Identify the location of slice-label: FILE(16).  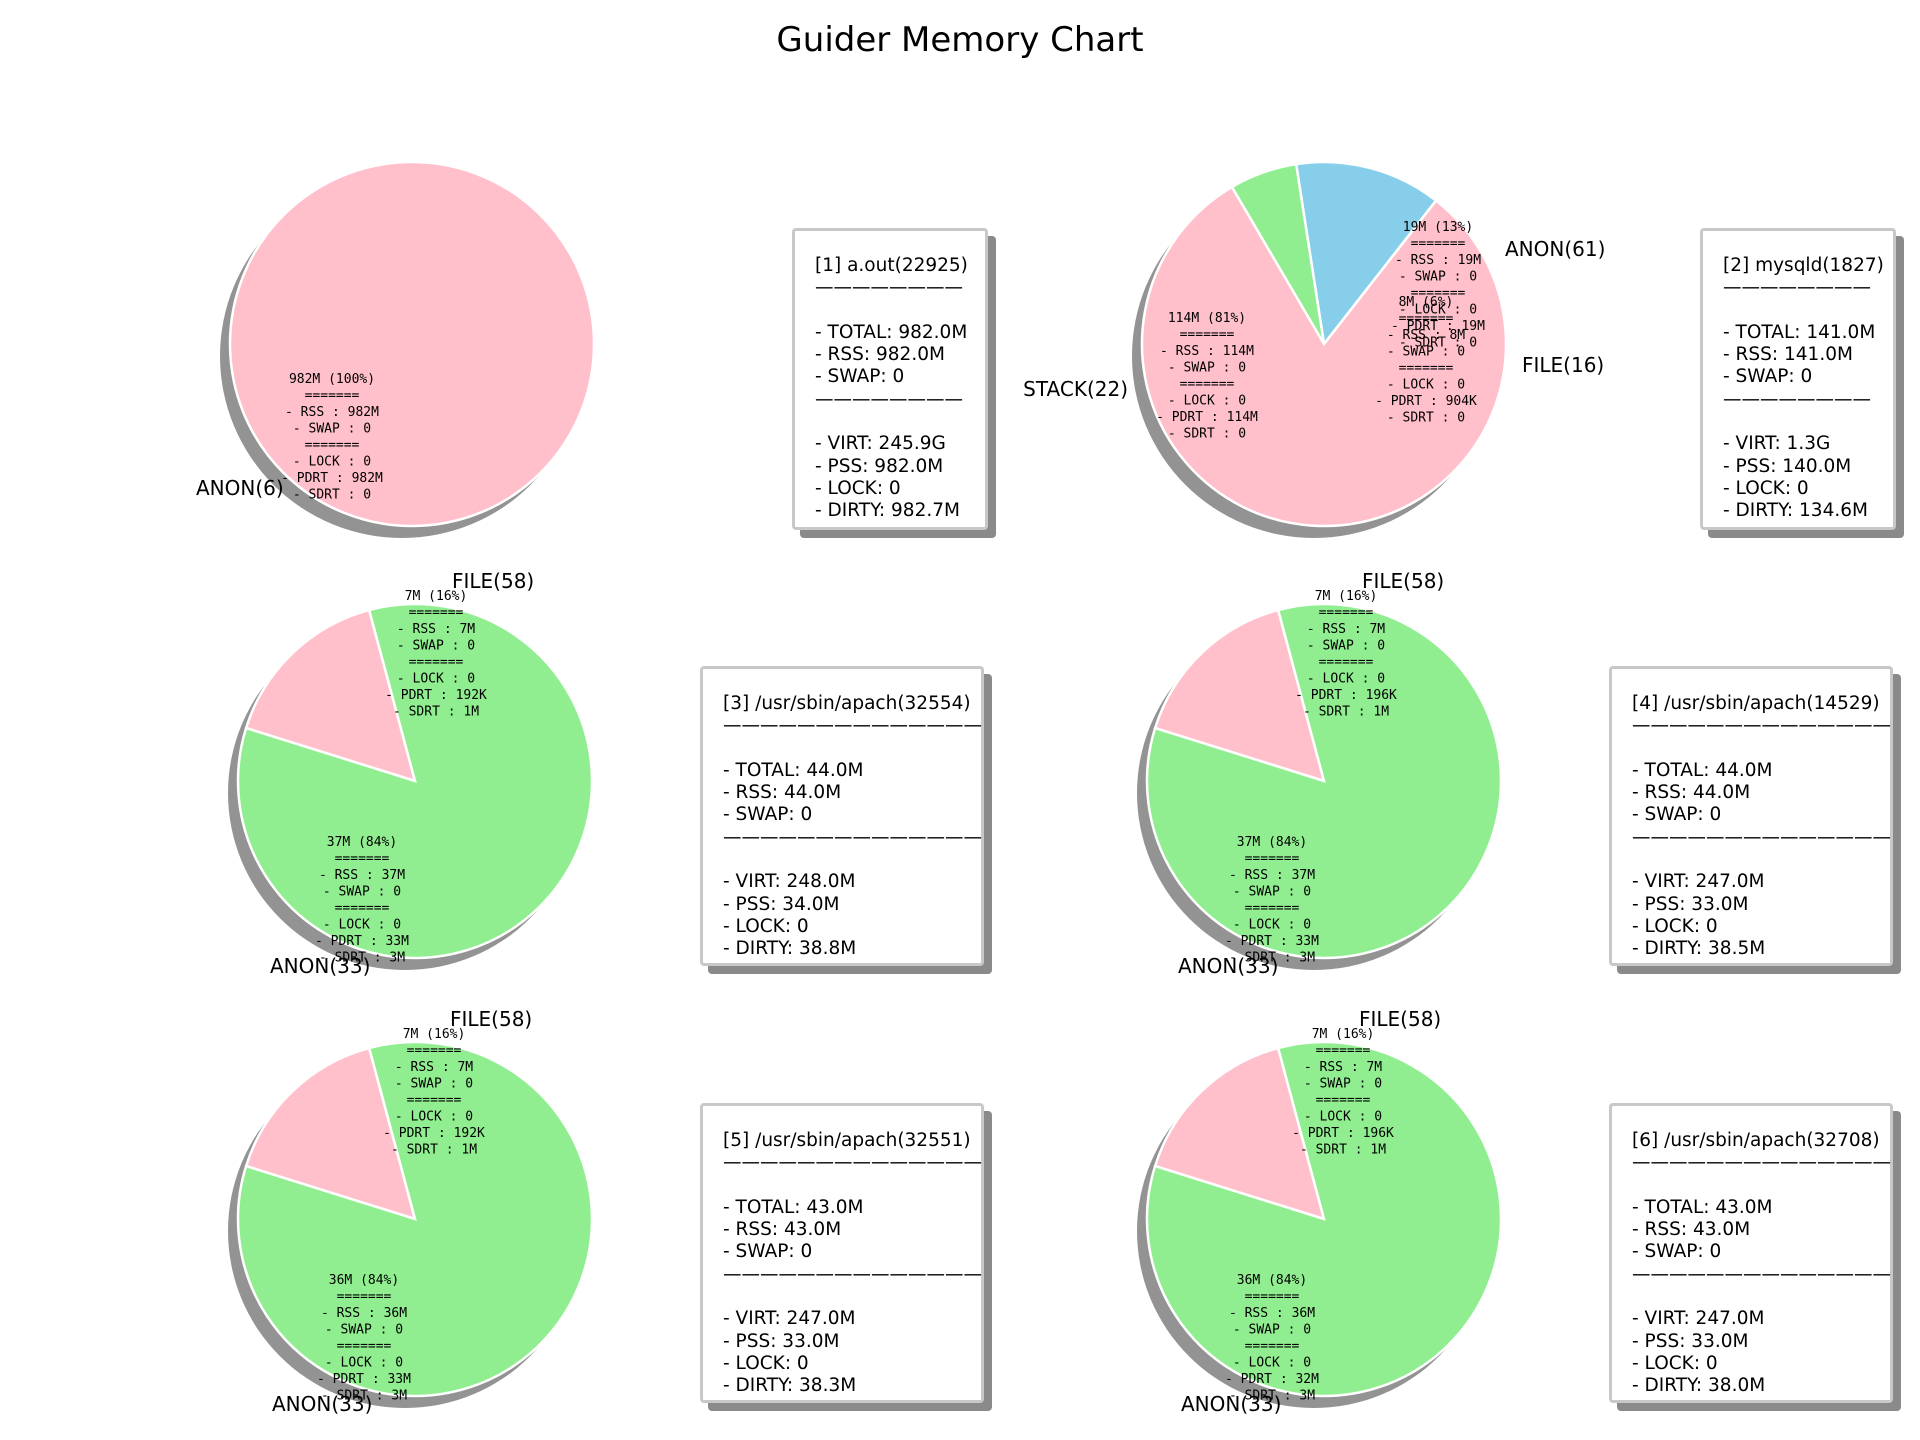
(1563, 365).